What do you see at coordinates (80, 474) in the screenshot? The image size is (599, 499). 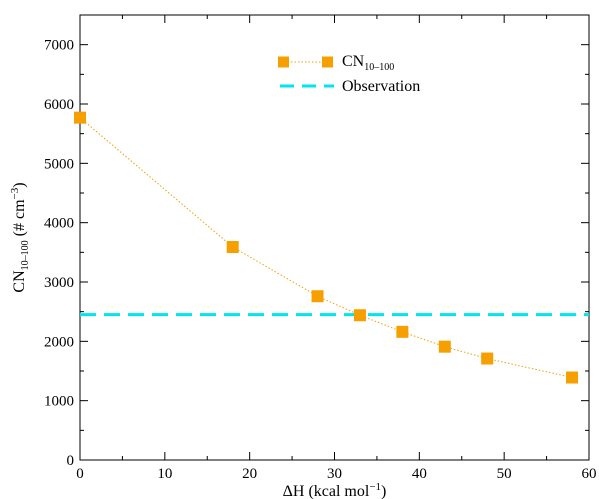 I see `x-tick-label: 0` at bounding box center [80, 474].